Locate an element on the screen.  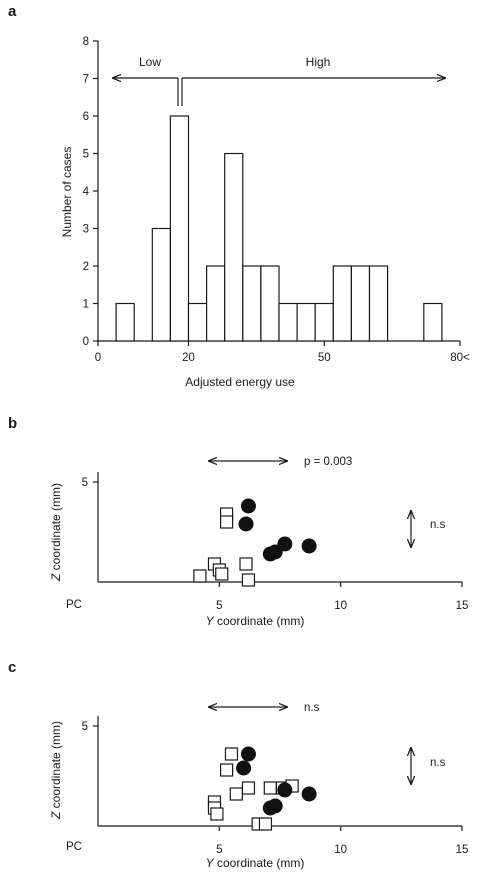
origin-label-c: PC is located at coordinates (74, 847).